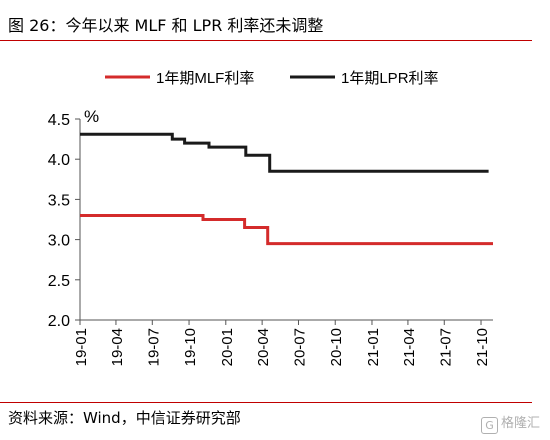  I want to click on x-tick-label: 19-10, so click(190, 347).